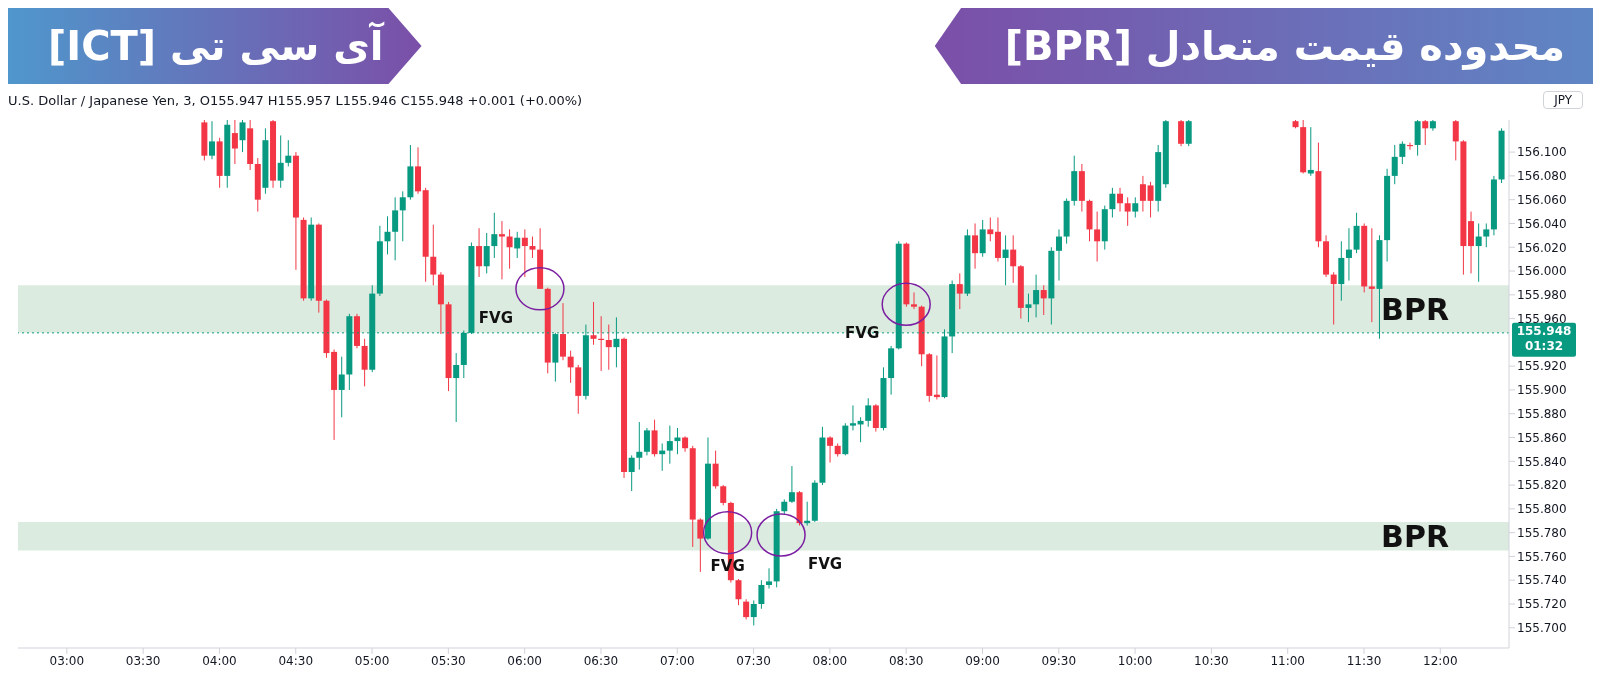 Image resolution: width=1601 pixels, height=700 pixels. What do you see at coordinates (1135, 660) in the screenshot?
I see `x-tick-label: 10:00` at bounding box center [1135, 660].